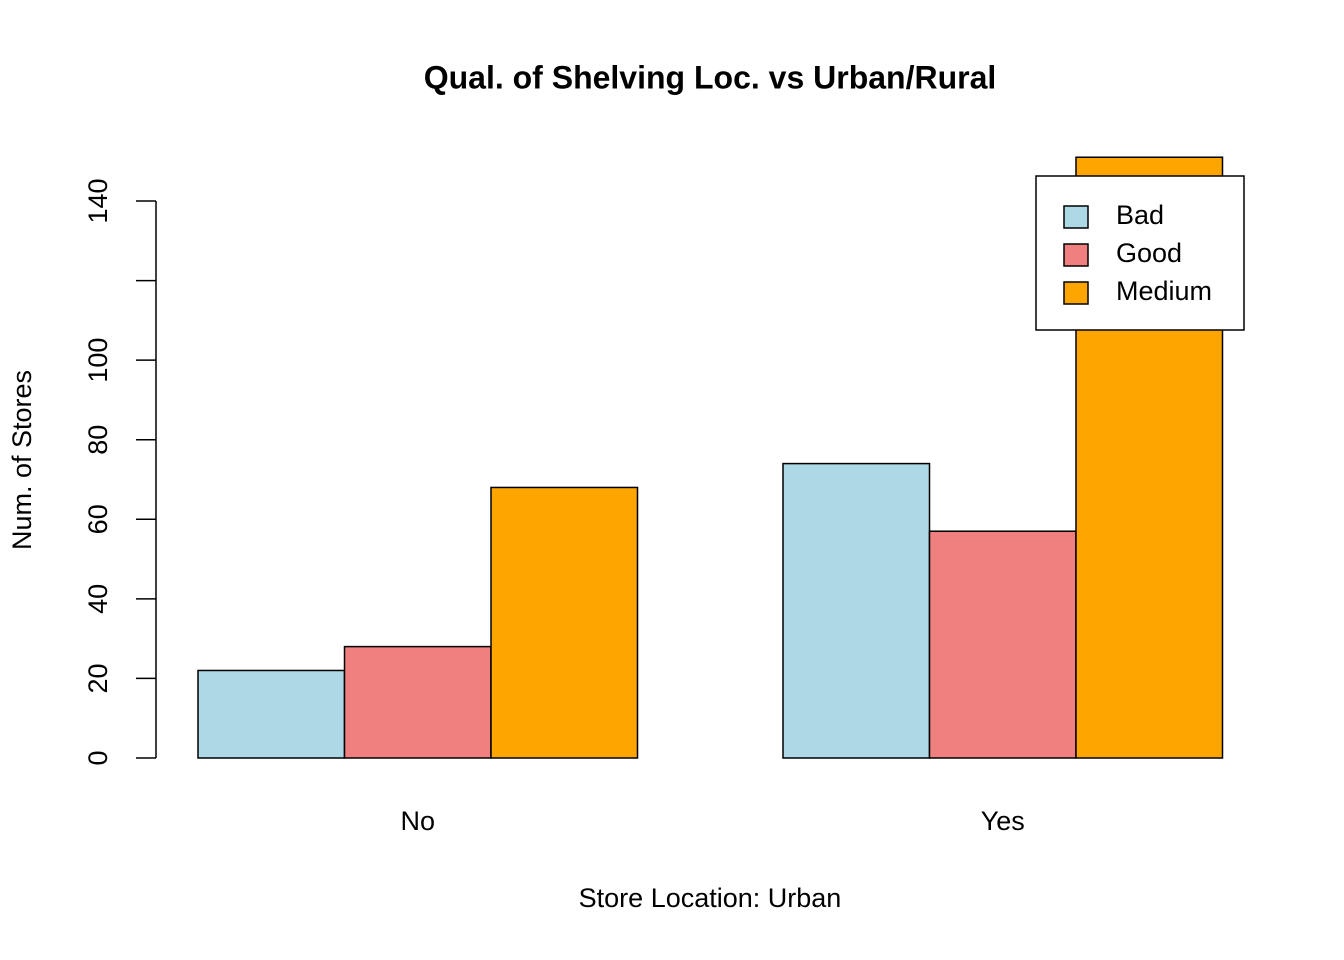  Describe the element at coordinates (98, 757) in the screenshot. I see `y-tick-label: 0` at that location.